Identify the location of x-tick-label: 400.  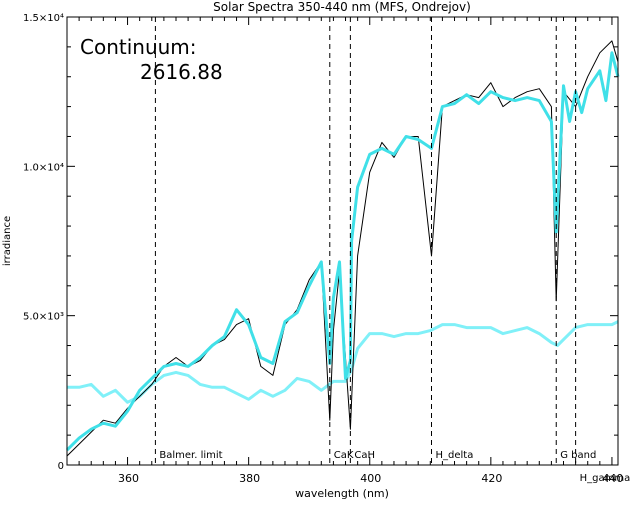
(370, 478).